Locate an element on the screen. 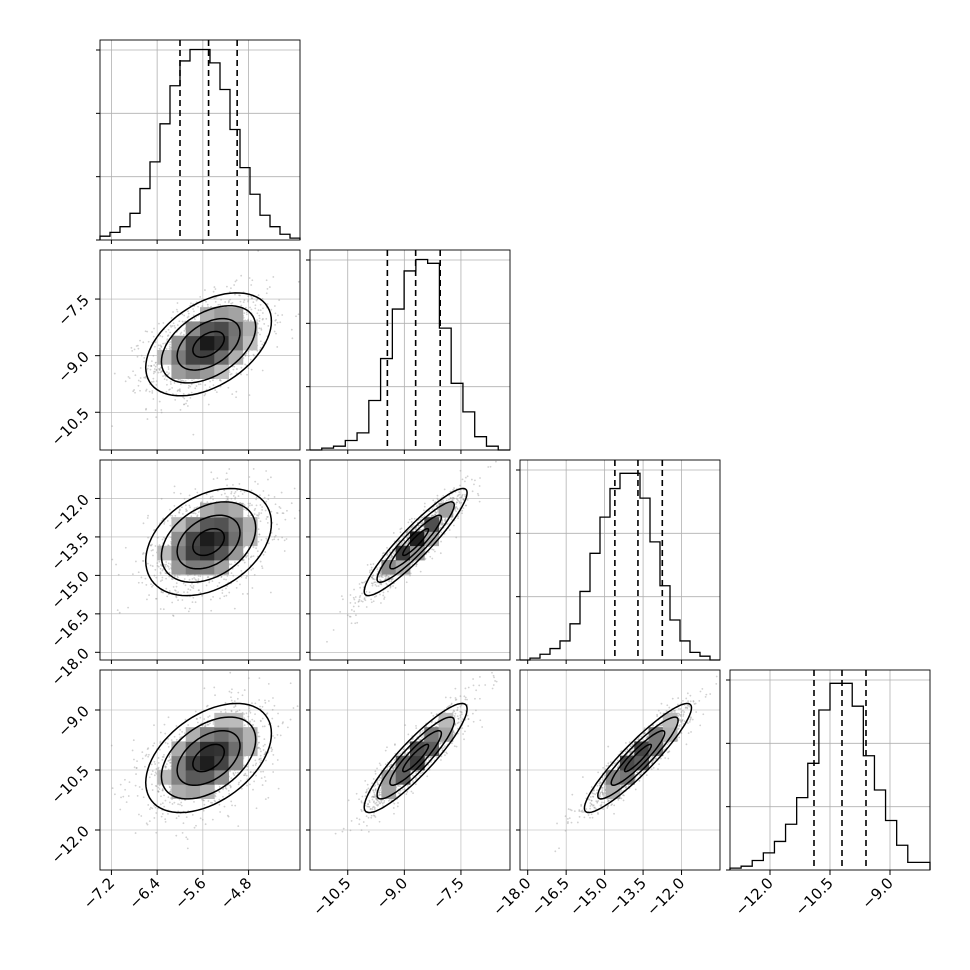 This screenshot has height=970, width=970. histogram-panel-3-frame is located at coordinates (620, 560).